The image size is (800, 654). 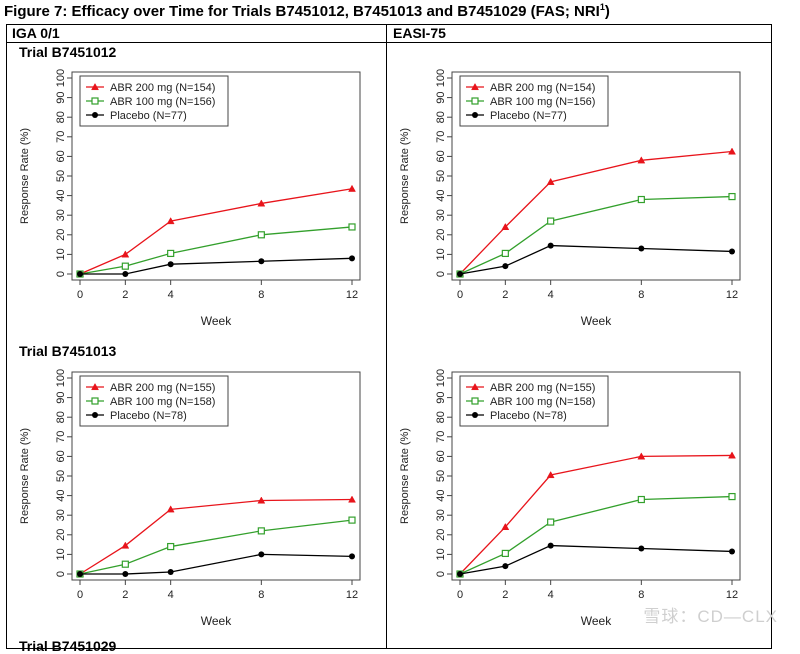 What do you see at coordinates (68, 52) in the screenshot?
I see `trial-label-b7451012: Trial B7451012` at bounding box center [68, 52].